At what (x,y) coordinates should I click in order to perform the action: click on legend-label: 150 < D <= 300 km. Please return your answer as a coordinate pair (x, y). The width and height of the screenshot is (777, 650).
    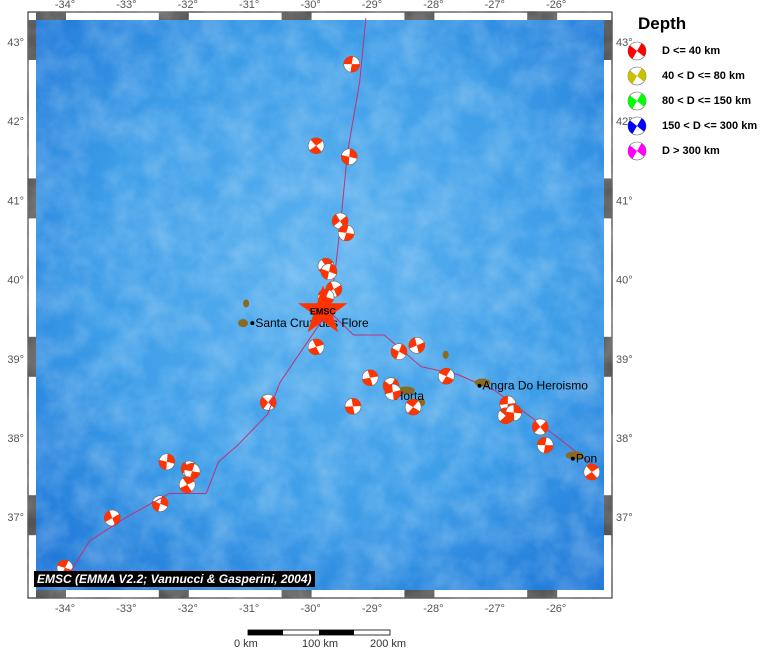
    Looking at the image, I should click on (710, 125).